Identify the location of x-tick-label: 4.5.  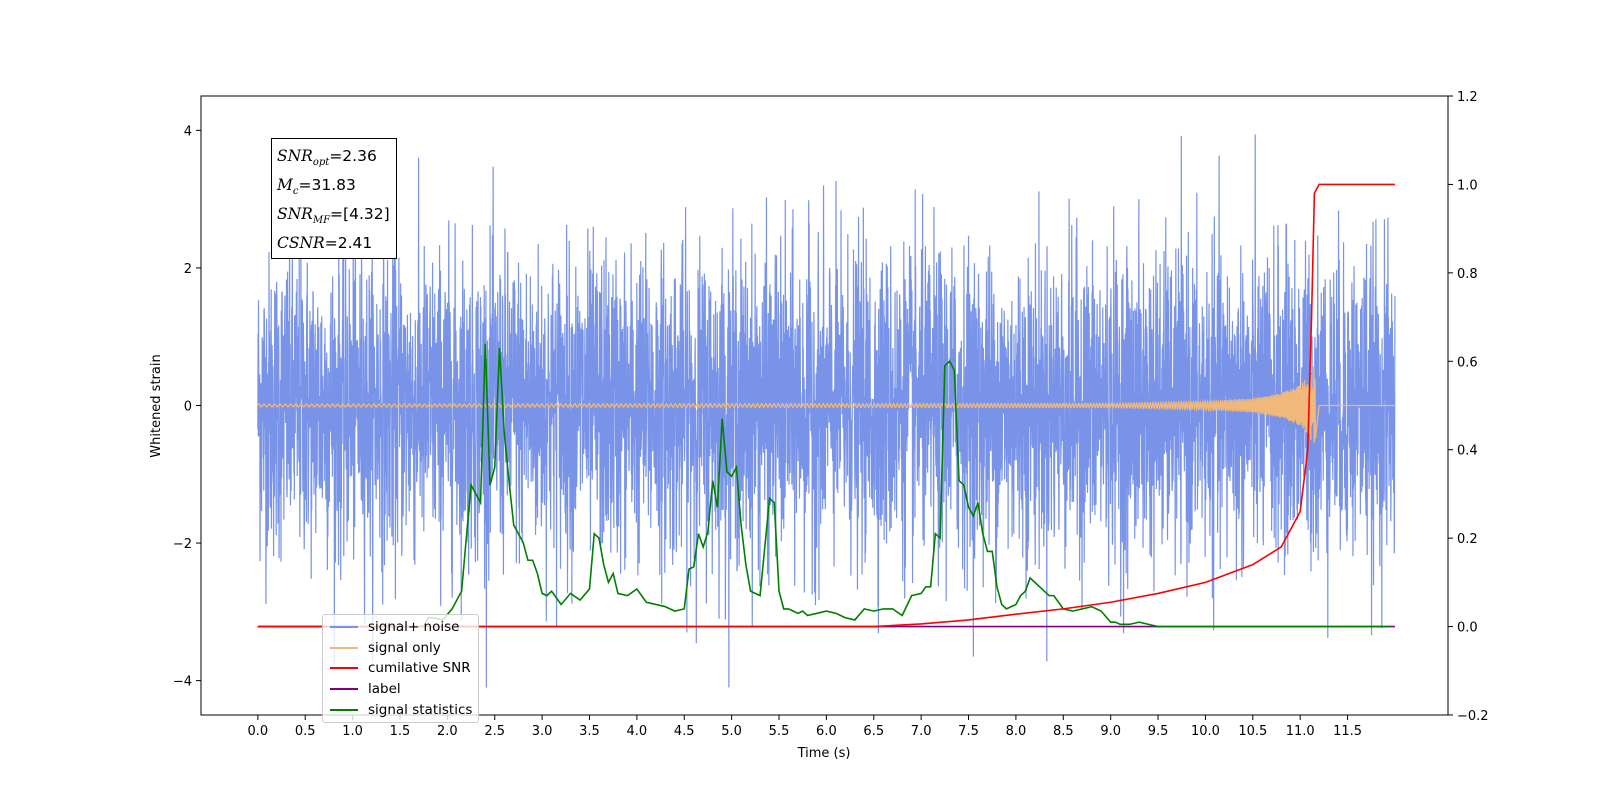
(684, 731).